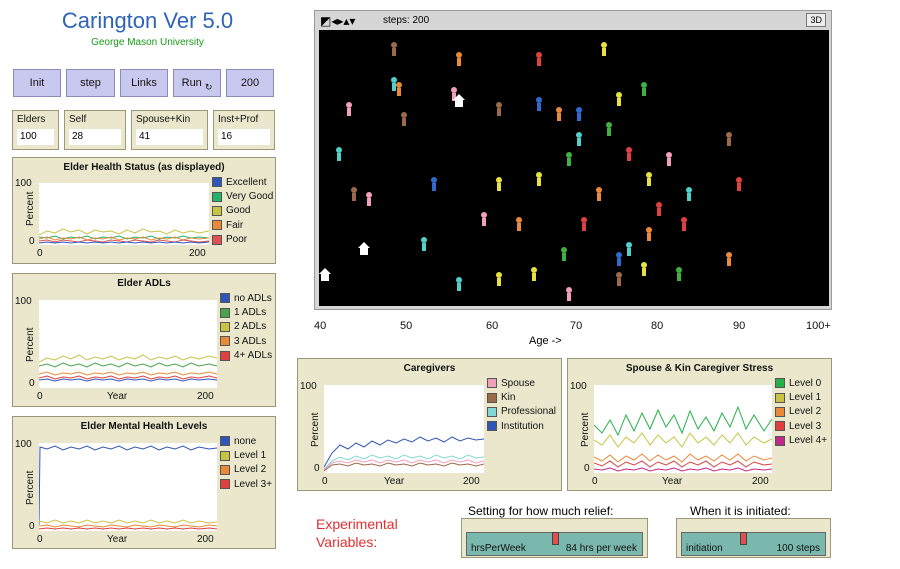  Describe the element at coordinates (30, 487) in the screenshot. I see `plot-mental-ylabel: Percent` at that location.